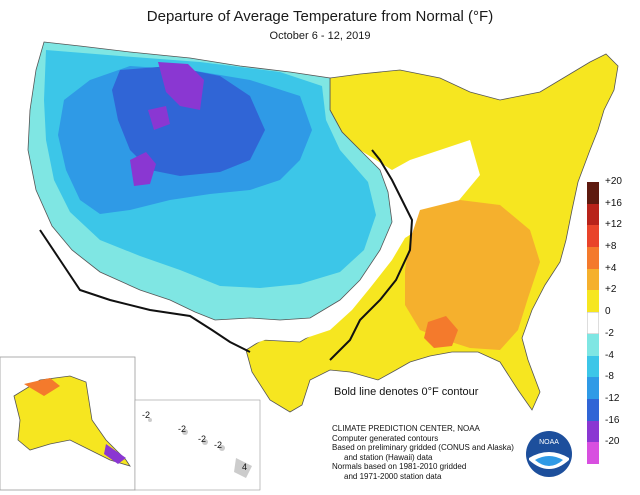 The height and width of the screenshot is (495, 640). Describe the element at coordinates (371, 255) in the screenshot. I see `zero-contour-line` at that location.